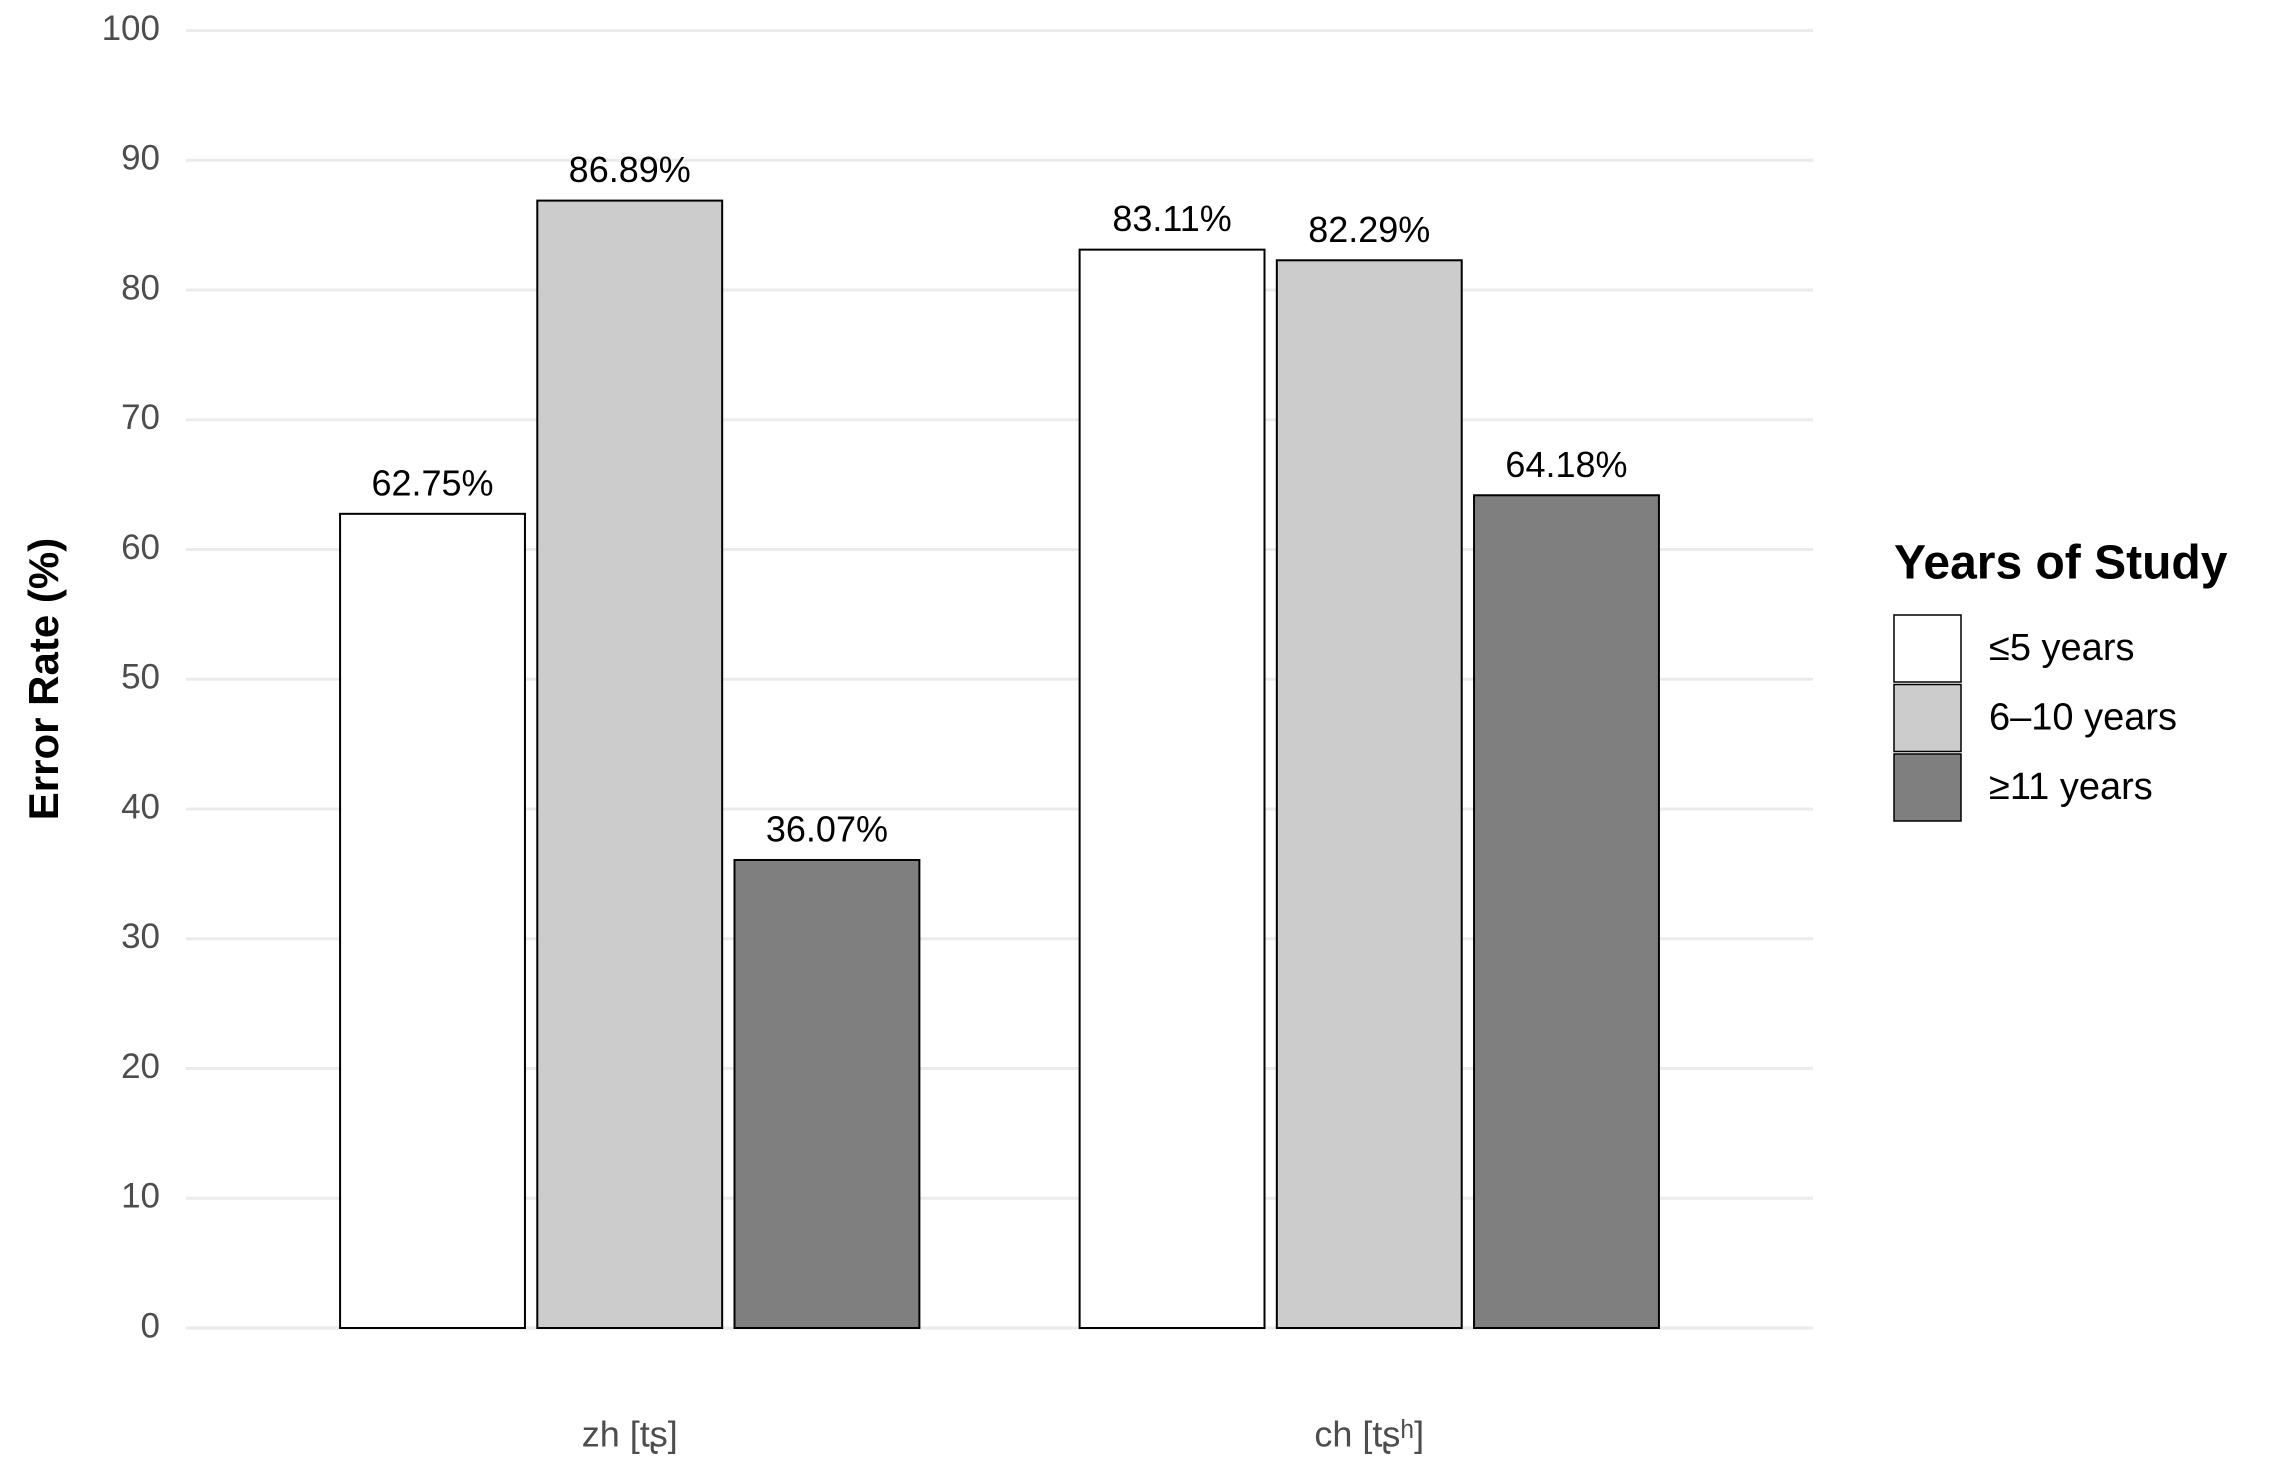  I want to click on value-label: 36.07%, so click(827, 829).